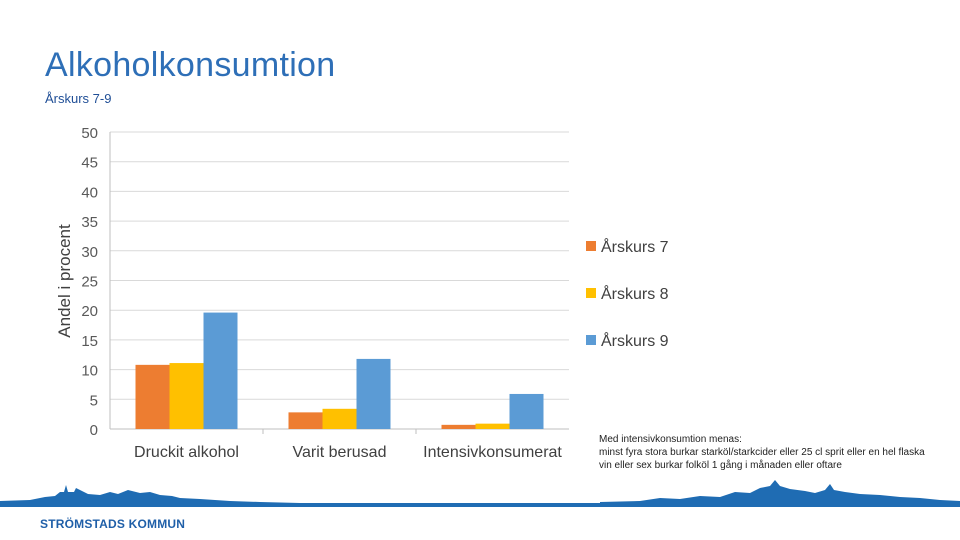  I want to click on town-skyline-illustration, so click(480, 492).